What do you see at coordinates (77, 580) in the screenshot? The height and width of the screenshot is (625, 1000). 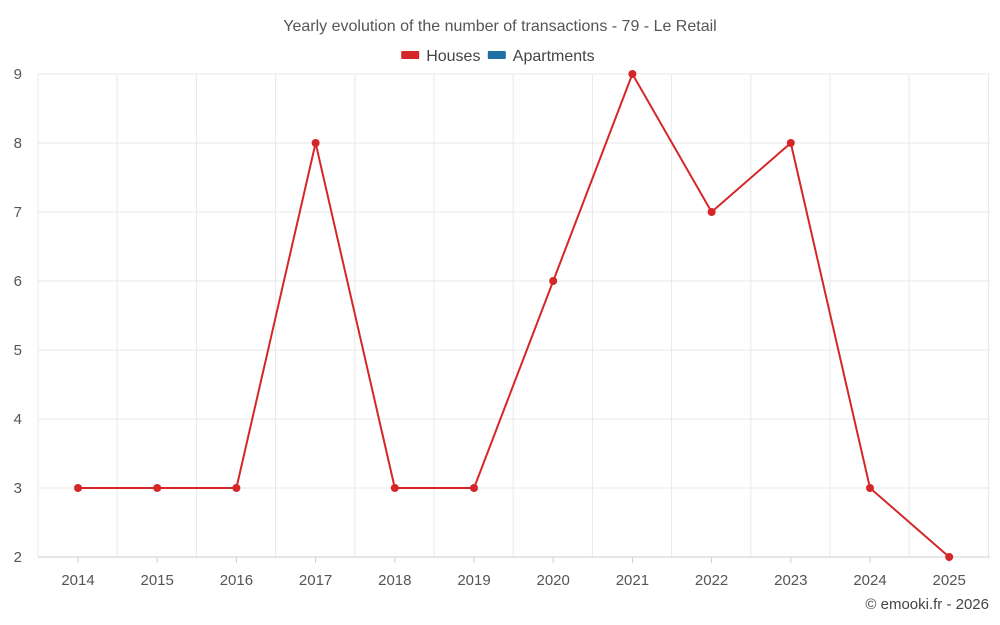 I see `x-tick-label: 2014` at bounding box center [77, 580].